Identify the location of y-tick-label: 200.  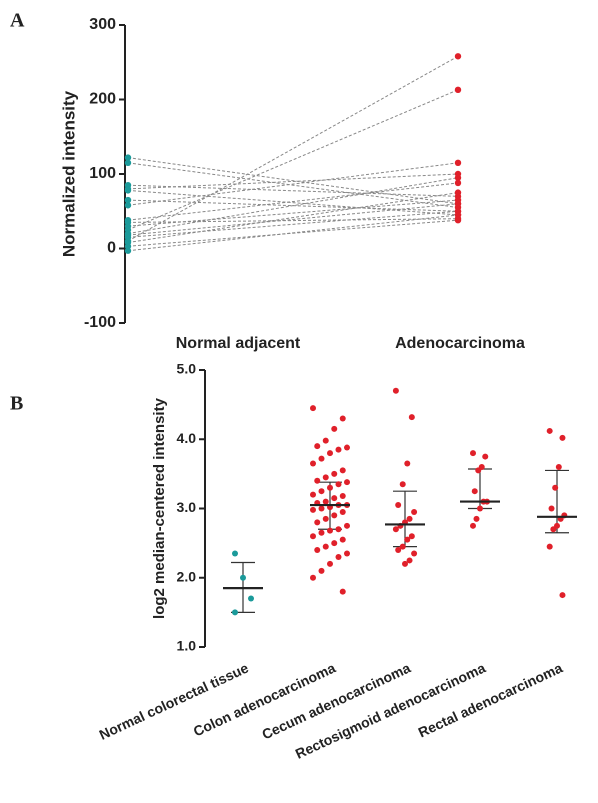
(102, 99).